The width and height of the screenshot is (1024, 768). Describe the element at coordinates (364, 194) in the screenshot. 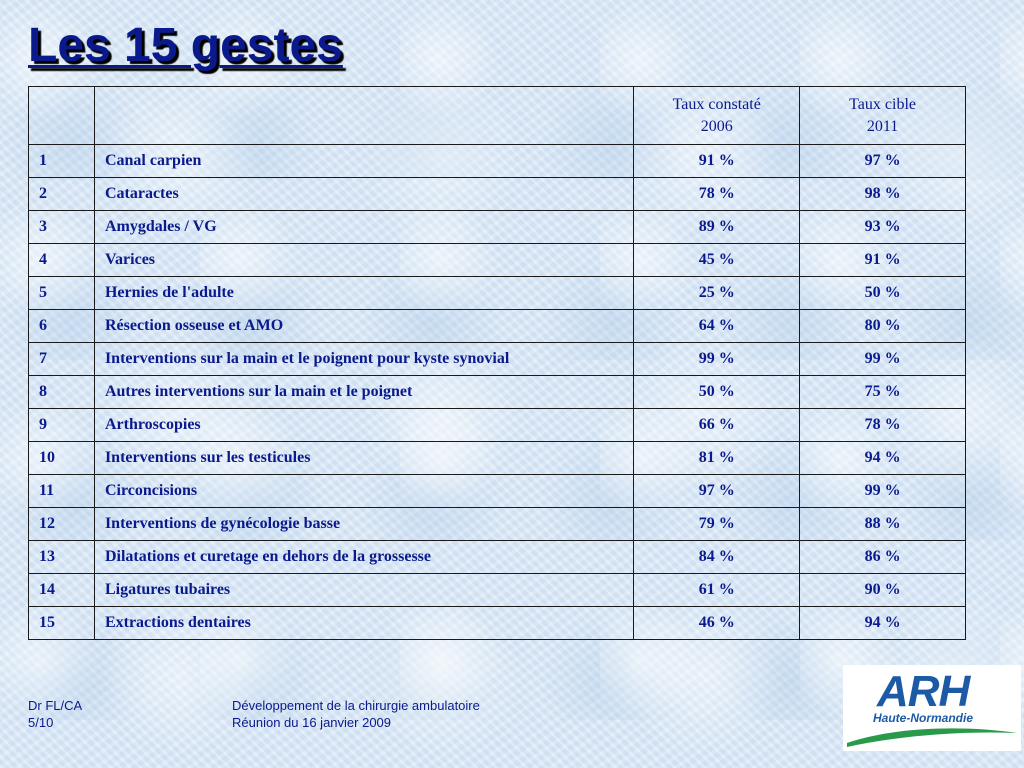

I see `row-label: Cataractes` at that location.